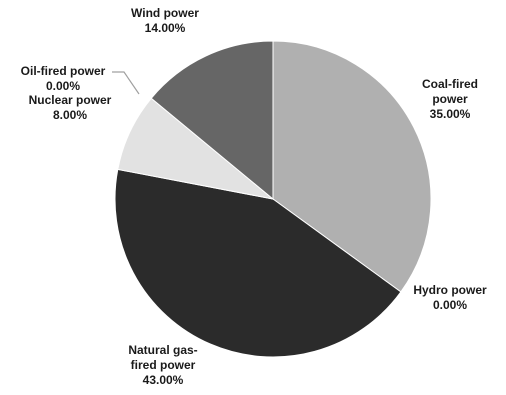 This screenshot has width=506, height=395. I want to click on pie-slice-wind-power, so click(212, 120).